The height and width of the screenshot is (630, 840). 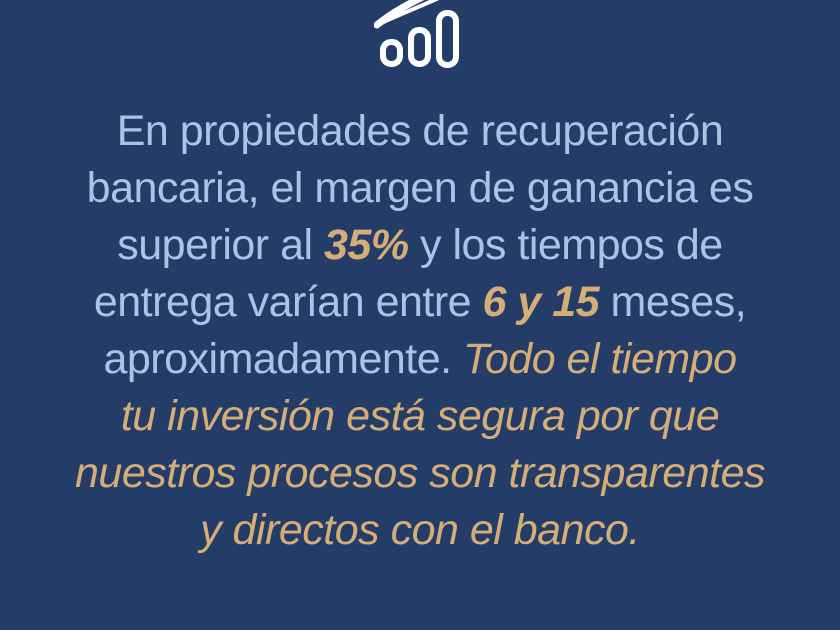 I want to click on text-segment: nuestros procesos son transparentes, so click(x=420, y=473).